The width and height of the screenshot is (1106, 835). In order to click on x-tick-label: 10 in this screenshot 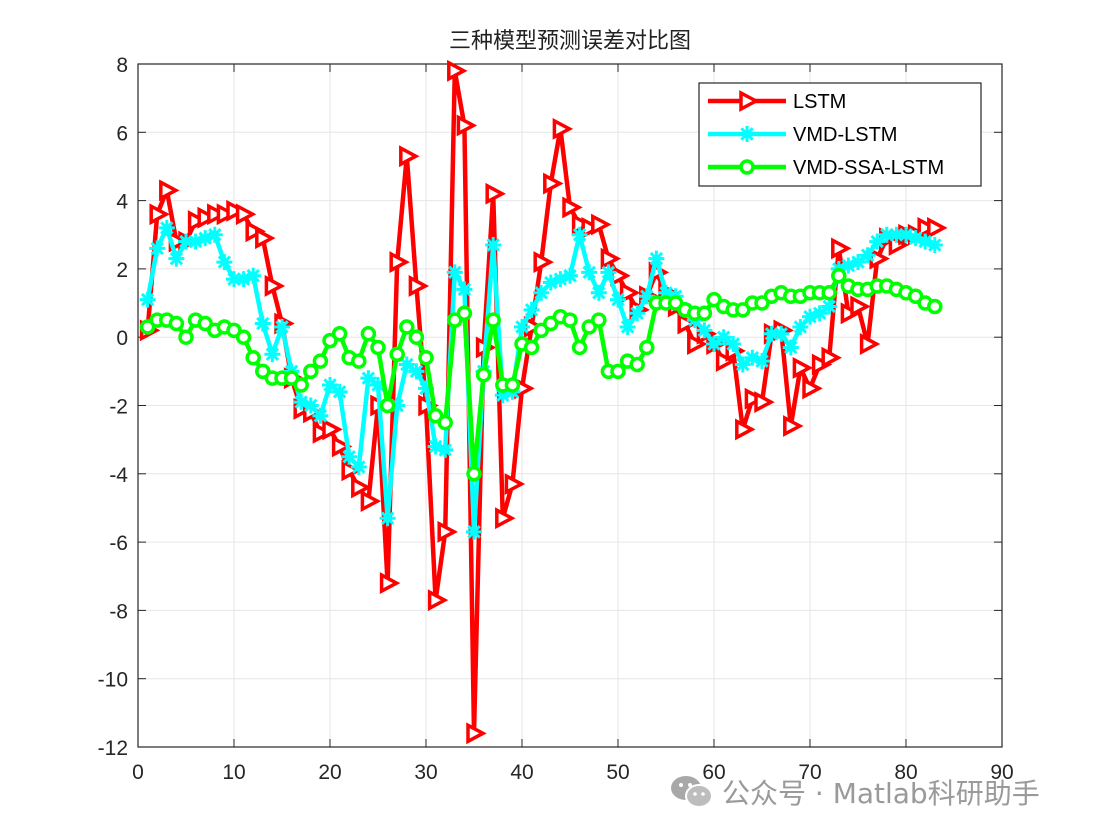, I will do `click(233, 772)`.